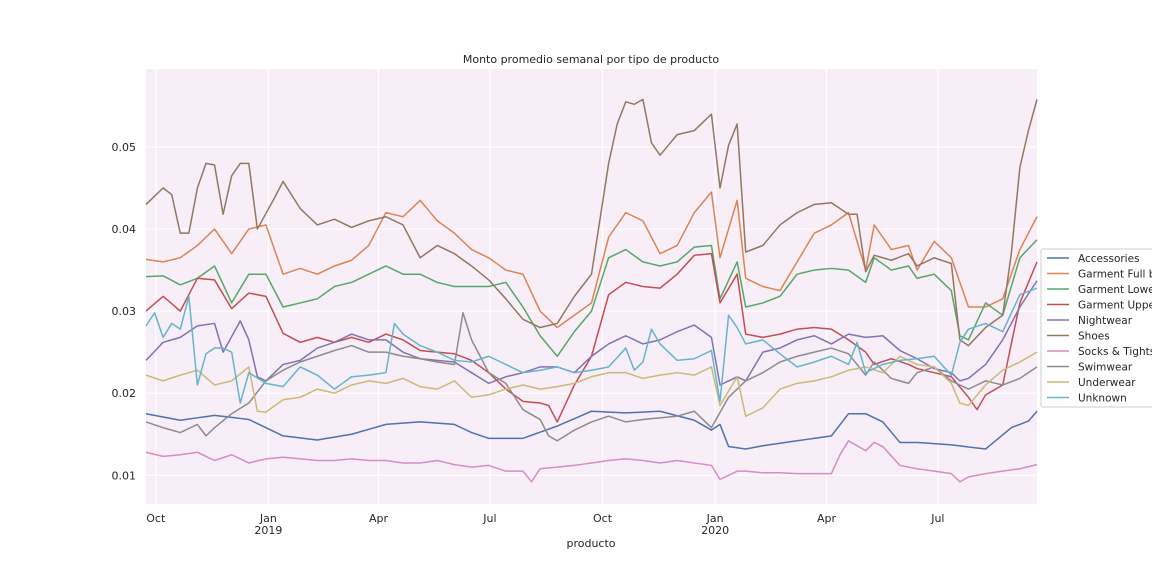  What do you see at coordinates (124, 229) in the screenshot?
I see `y-tick-label: 0.04` at bounding box center [124, 229].